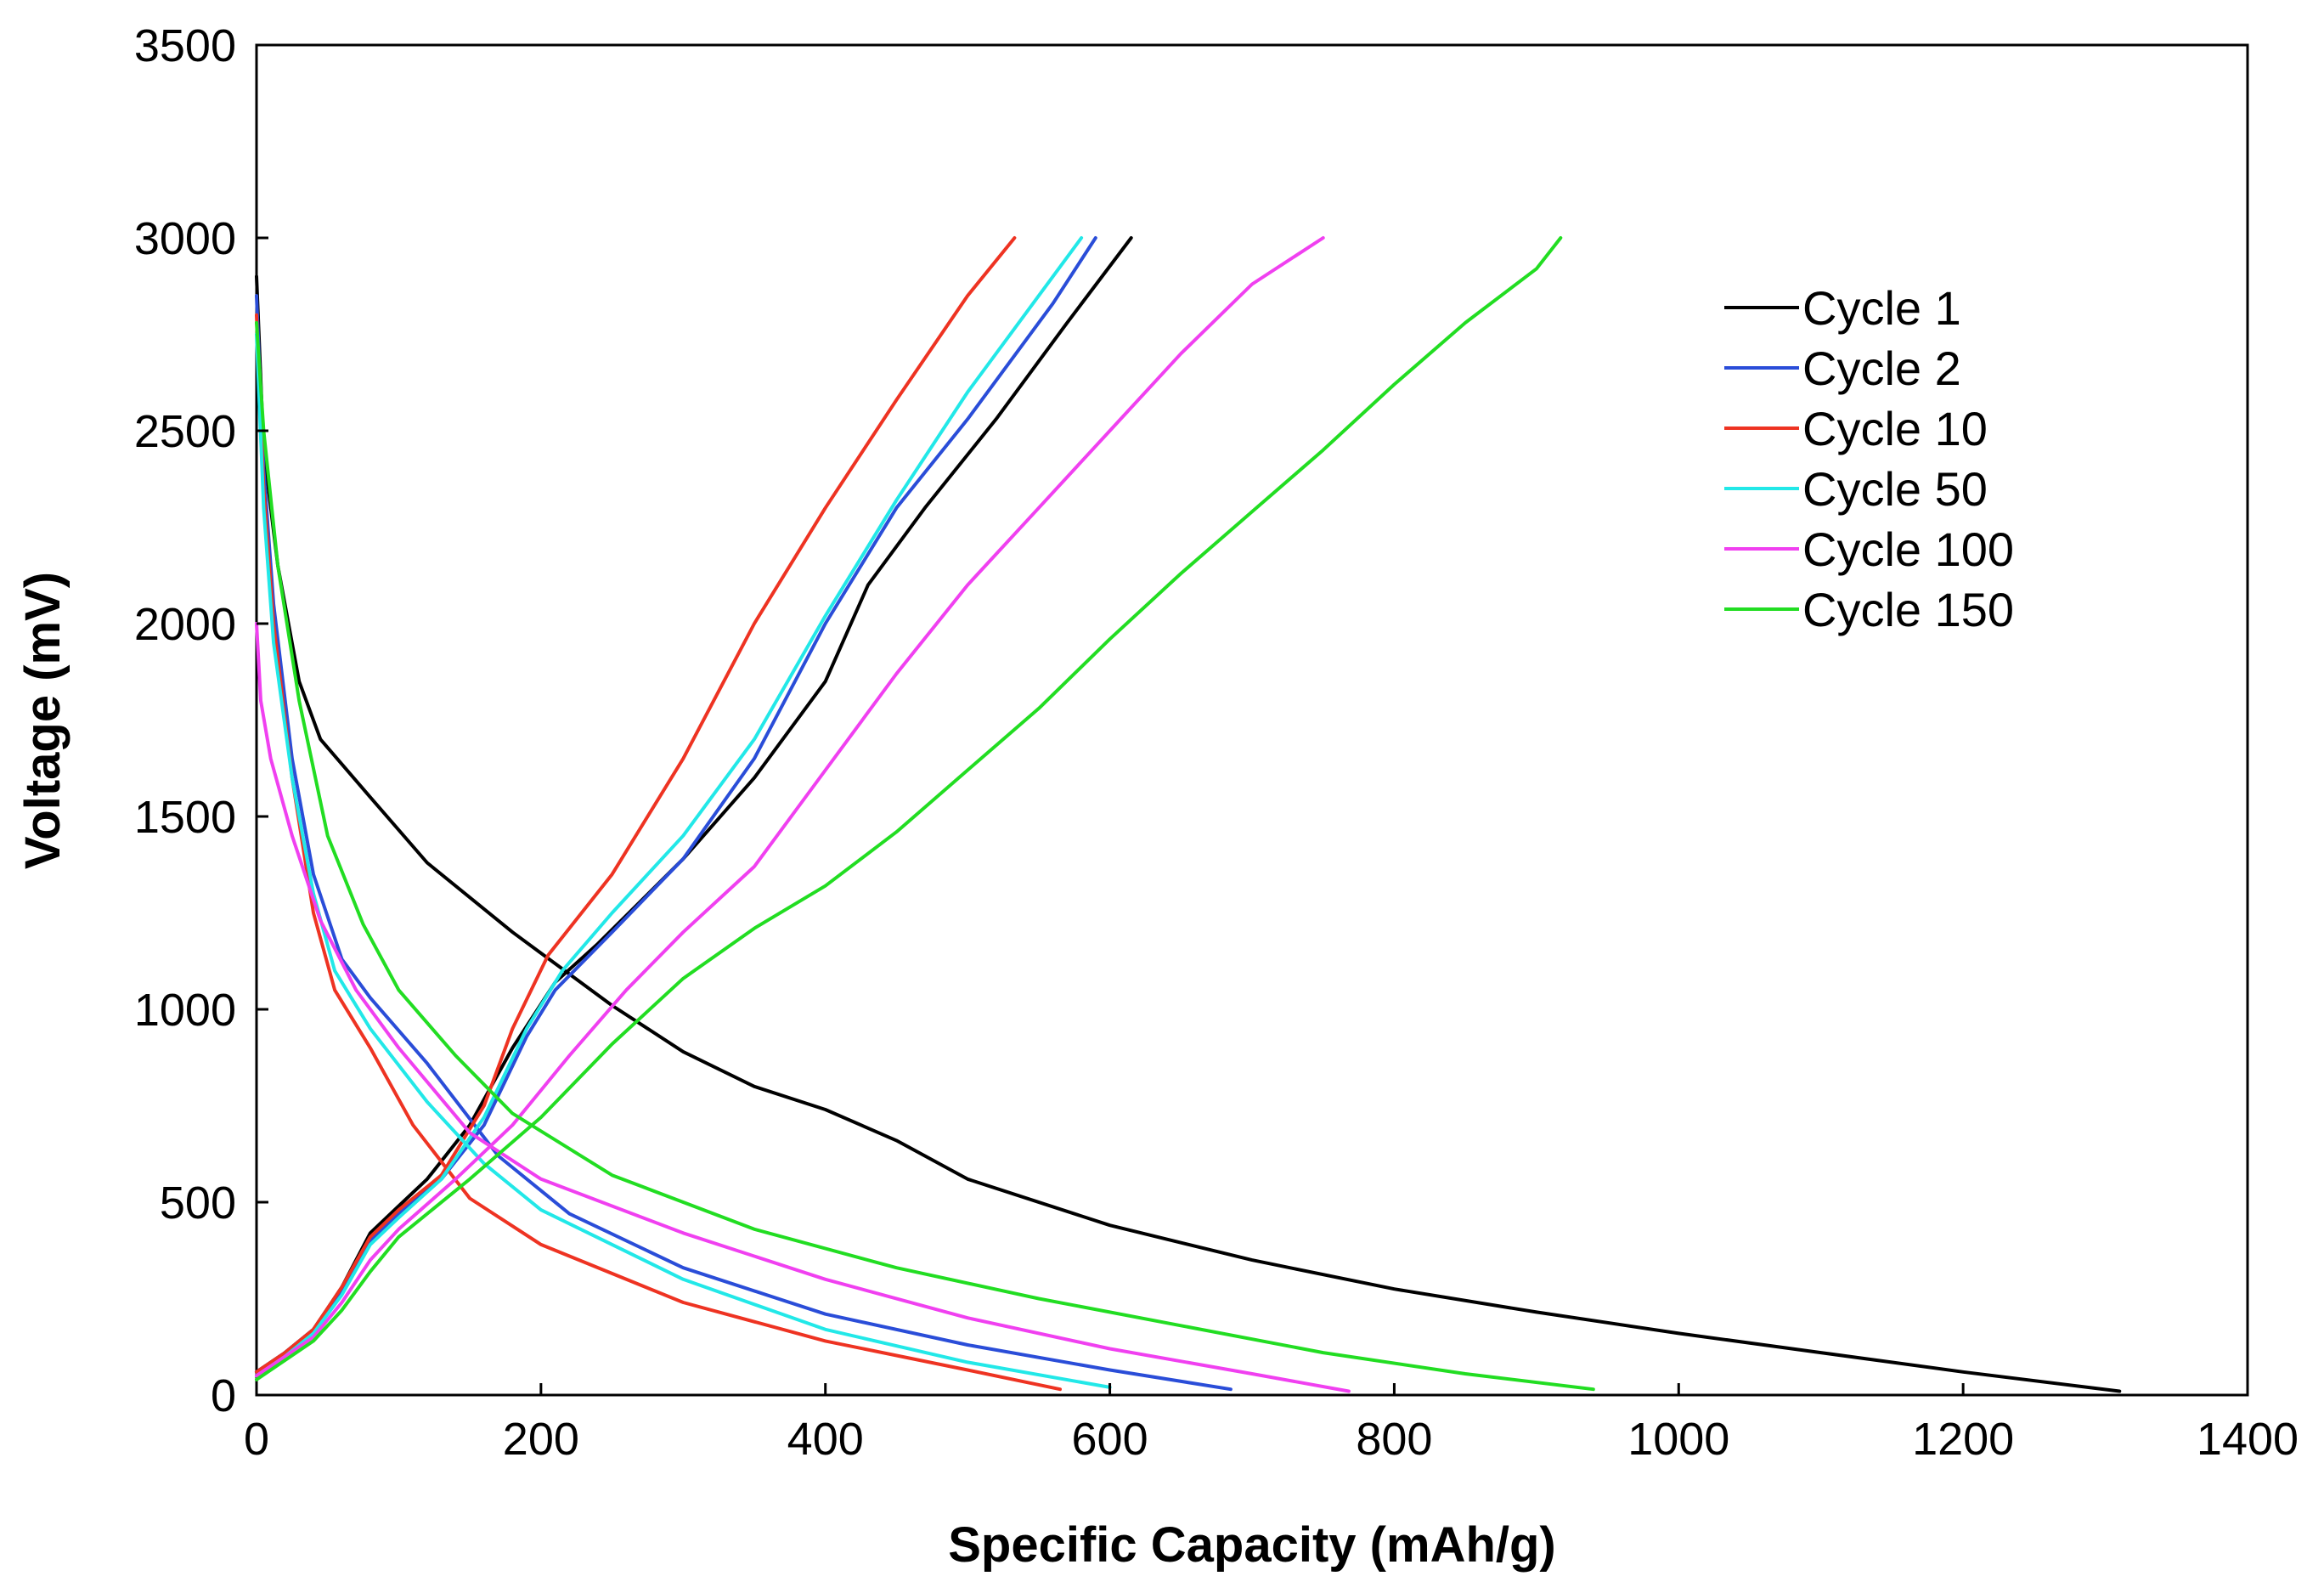 Image resolution: width=2324 pixels, height=1593 pixels. What do you see at coordinates (224, 1395) in the screenshot?
I see `y-tick-label: 0` at bounding box center [224, 1395].